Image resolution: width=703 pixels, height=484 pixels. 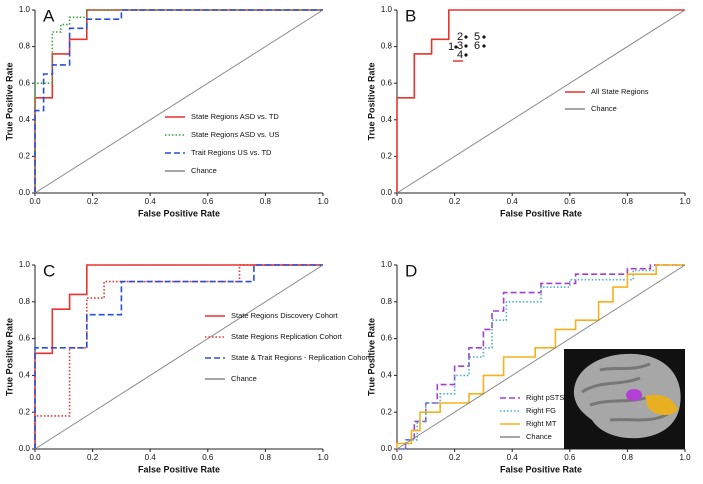 I want to click on legend-label: State Regions Replication Cohort, so click(x=287, y=336).